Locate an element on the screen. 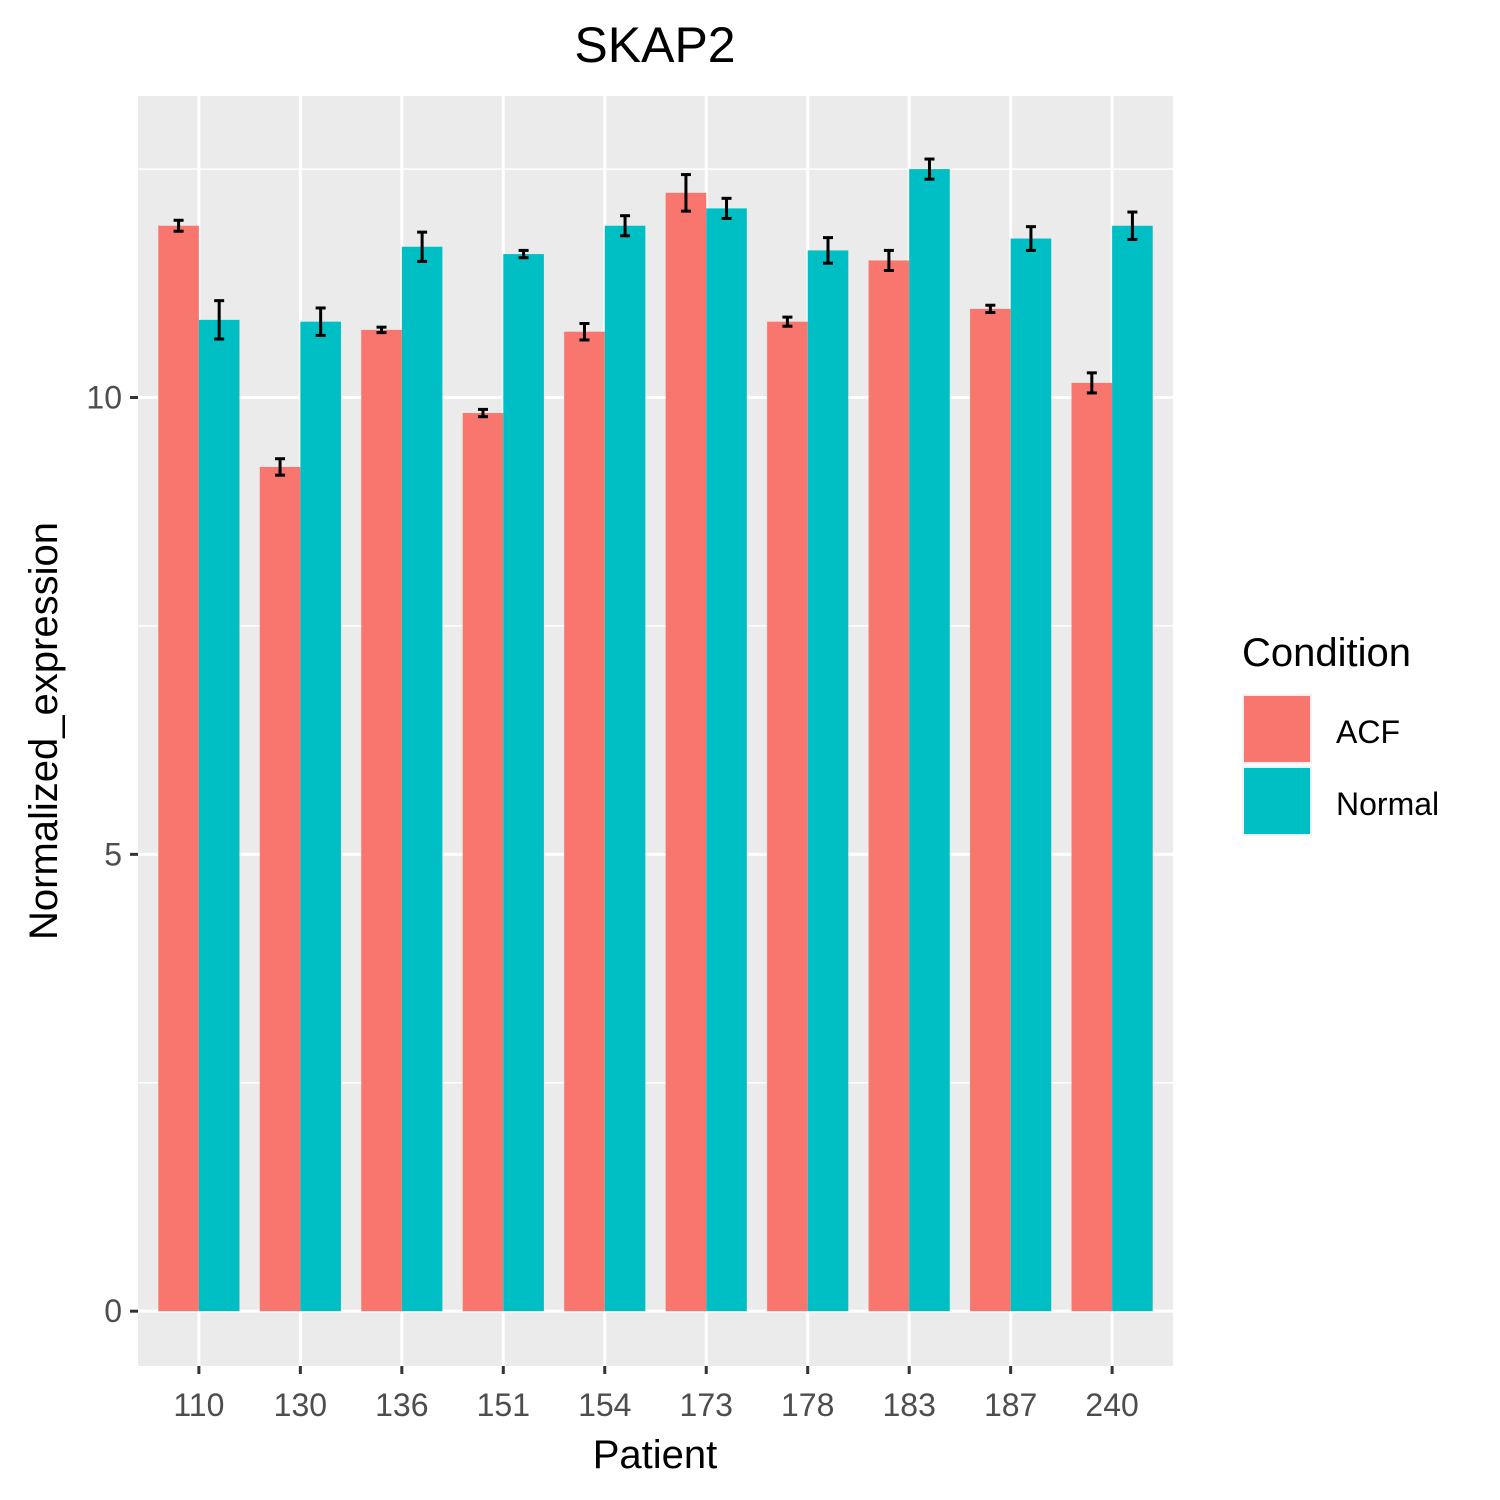 Image resolution: width=1500 pixels, height=1500 pixels. y-axis: 0 5 10 is located at coordinates (112, 854).